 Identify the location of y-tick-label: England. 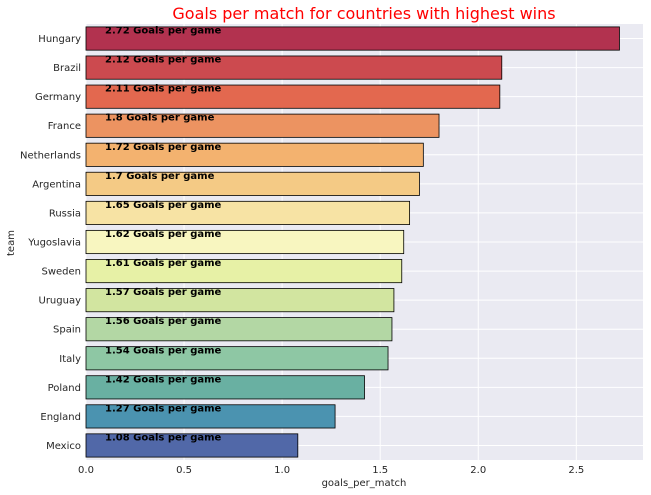
(60, 417).